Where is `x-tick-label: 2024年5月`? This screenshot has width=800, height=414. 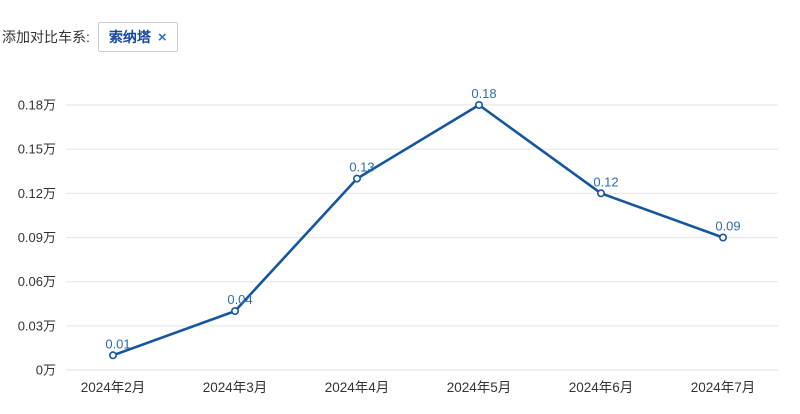 x-tick-label: 2024年5月 is located at coordinates (479, 387).